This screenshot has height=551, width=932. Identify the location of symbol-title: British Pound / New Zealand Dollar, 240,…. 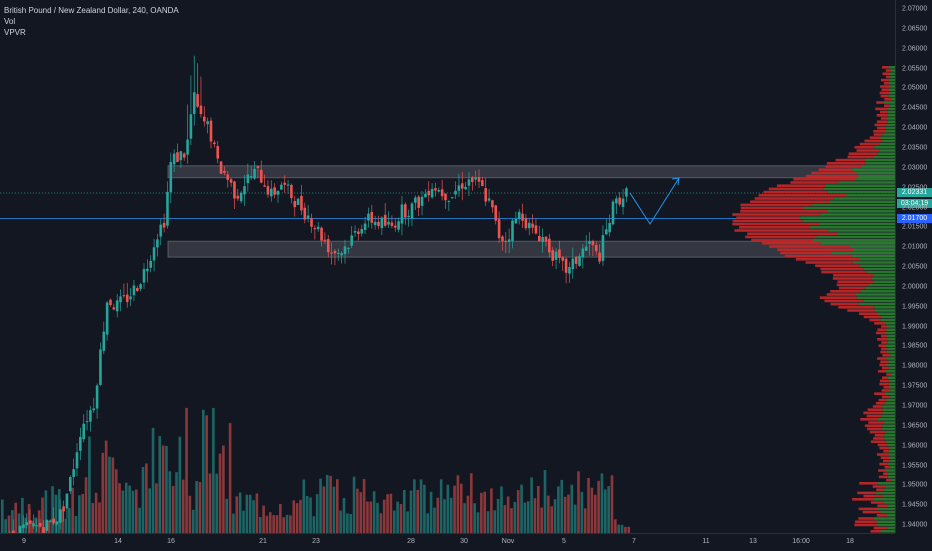
(91, 10).